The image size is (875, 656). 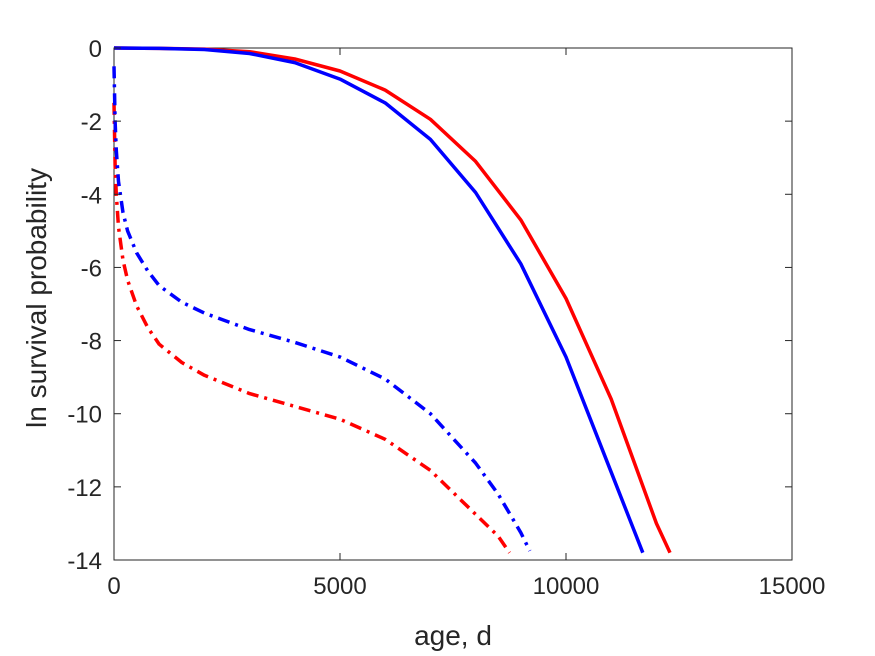 I want to click on y-tick-label: -4, so click(x=91, y=195).